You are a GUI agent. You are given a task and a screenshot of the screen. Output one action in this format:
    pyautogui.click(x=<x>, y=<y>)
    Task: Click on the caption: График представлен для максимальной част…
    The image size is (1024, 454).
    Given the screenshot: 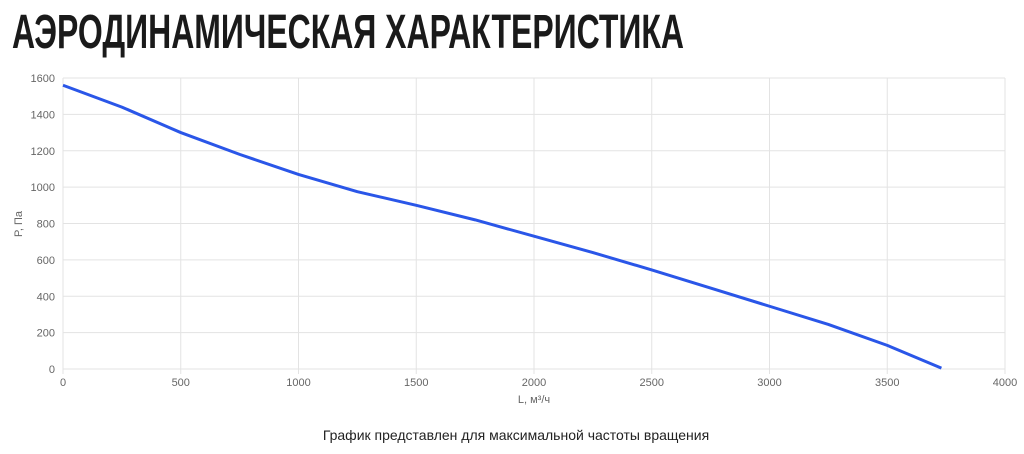 What is the action you would take?
    pyautogui.click(x=516, y=435)
    